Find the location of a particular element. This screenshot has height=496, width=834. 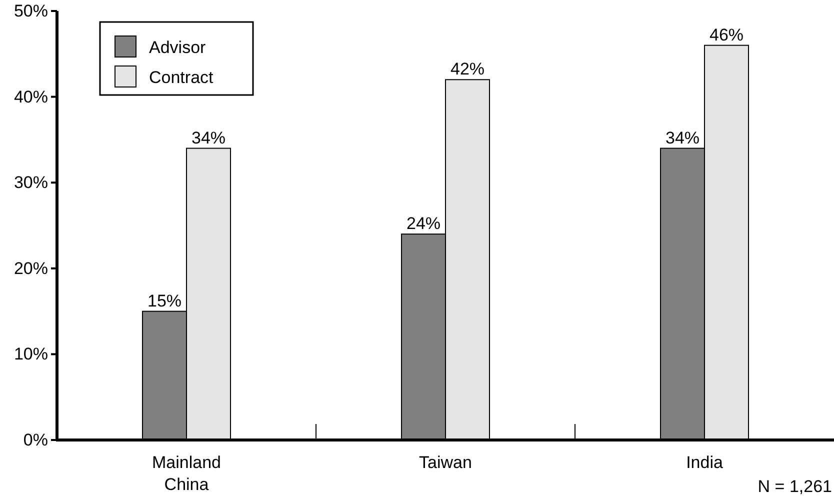

y-tick-label: 40% is located at coordinates (31, 96).